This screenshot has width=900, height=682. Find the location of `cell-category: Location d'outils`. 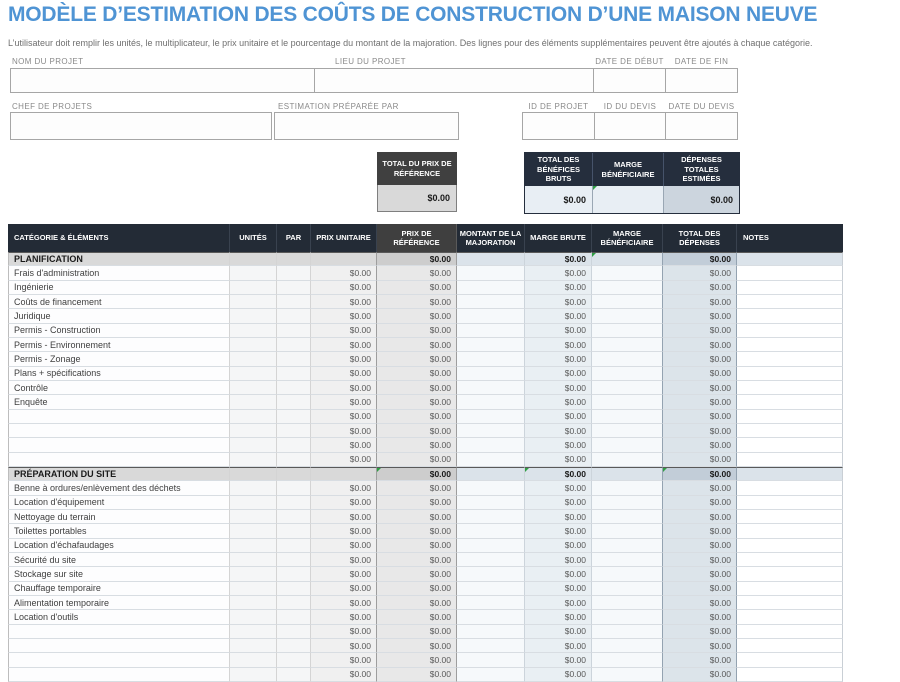

cell-category: Location d'outils is located at coordinates (119, 617).